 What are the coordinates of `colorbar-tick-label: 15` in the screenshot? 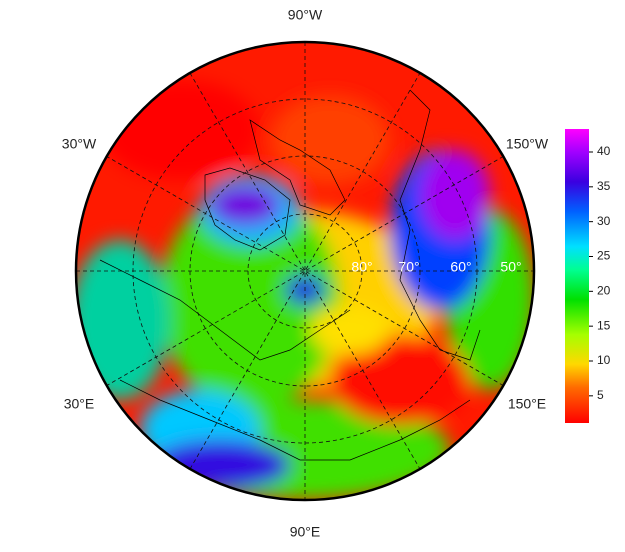 It's located at (604, 325).